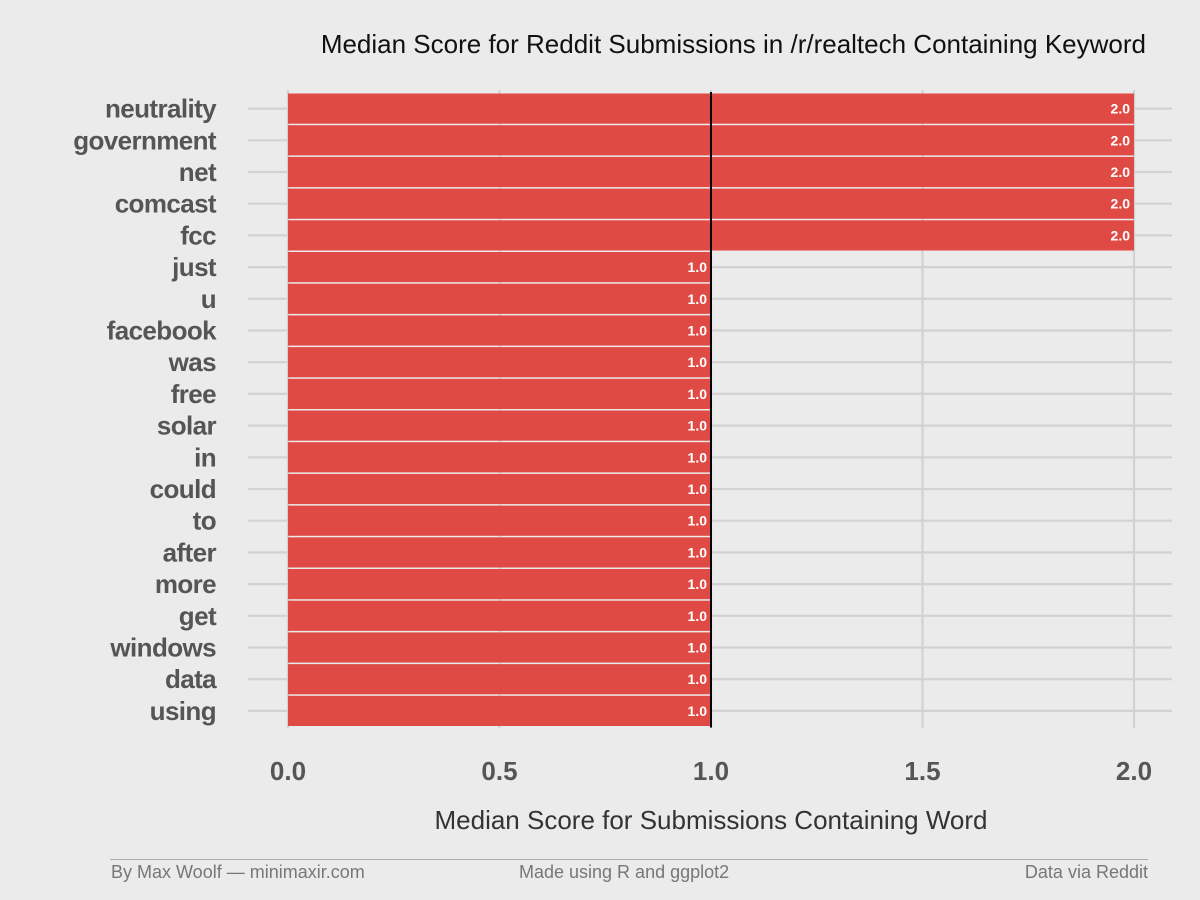  Describe the element at coordinates (166, 204) in the screenshot. I see `category-label: comcast` at that location.